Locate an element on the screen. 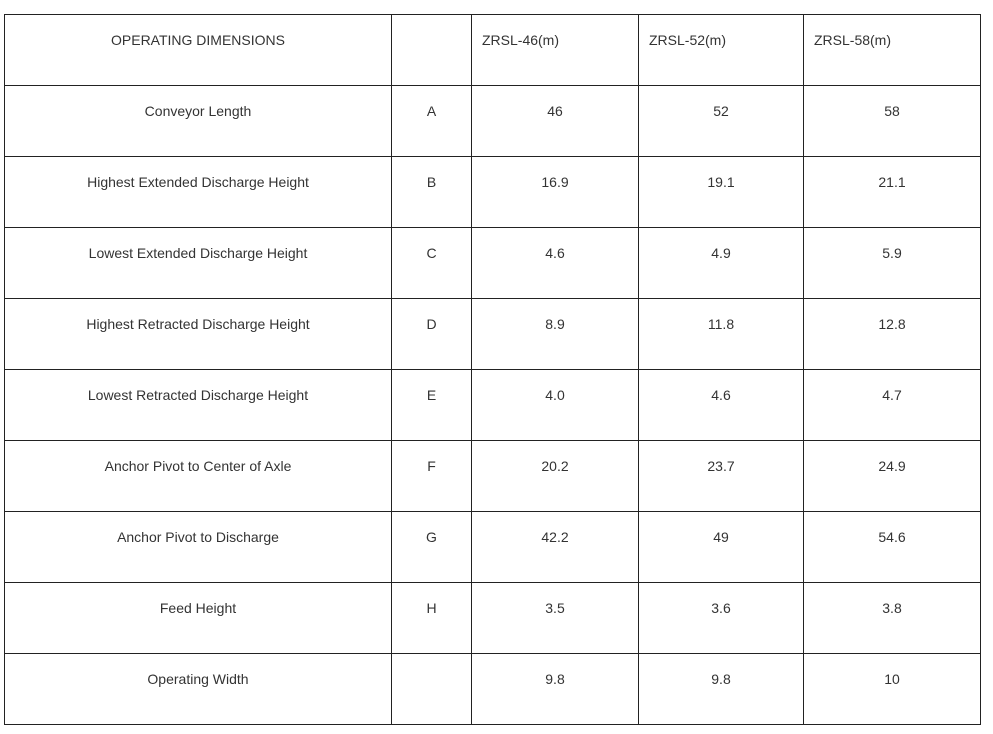 This screenshot has width=993, height=734. row-letter: H is located at coordinates (431, 618).